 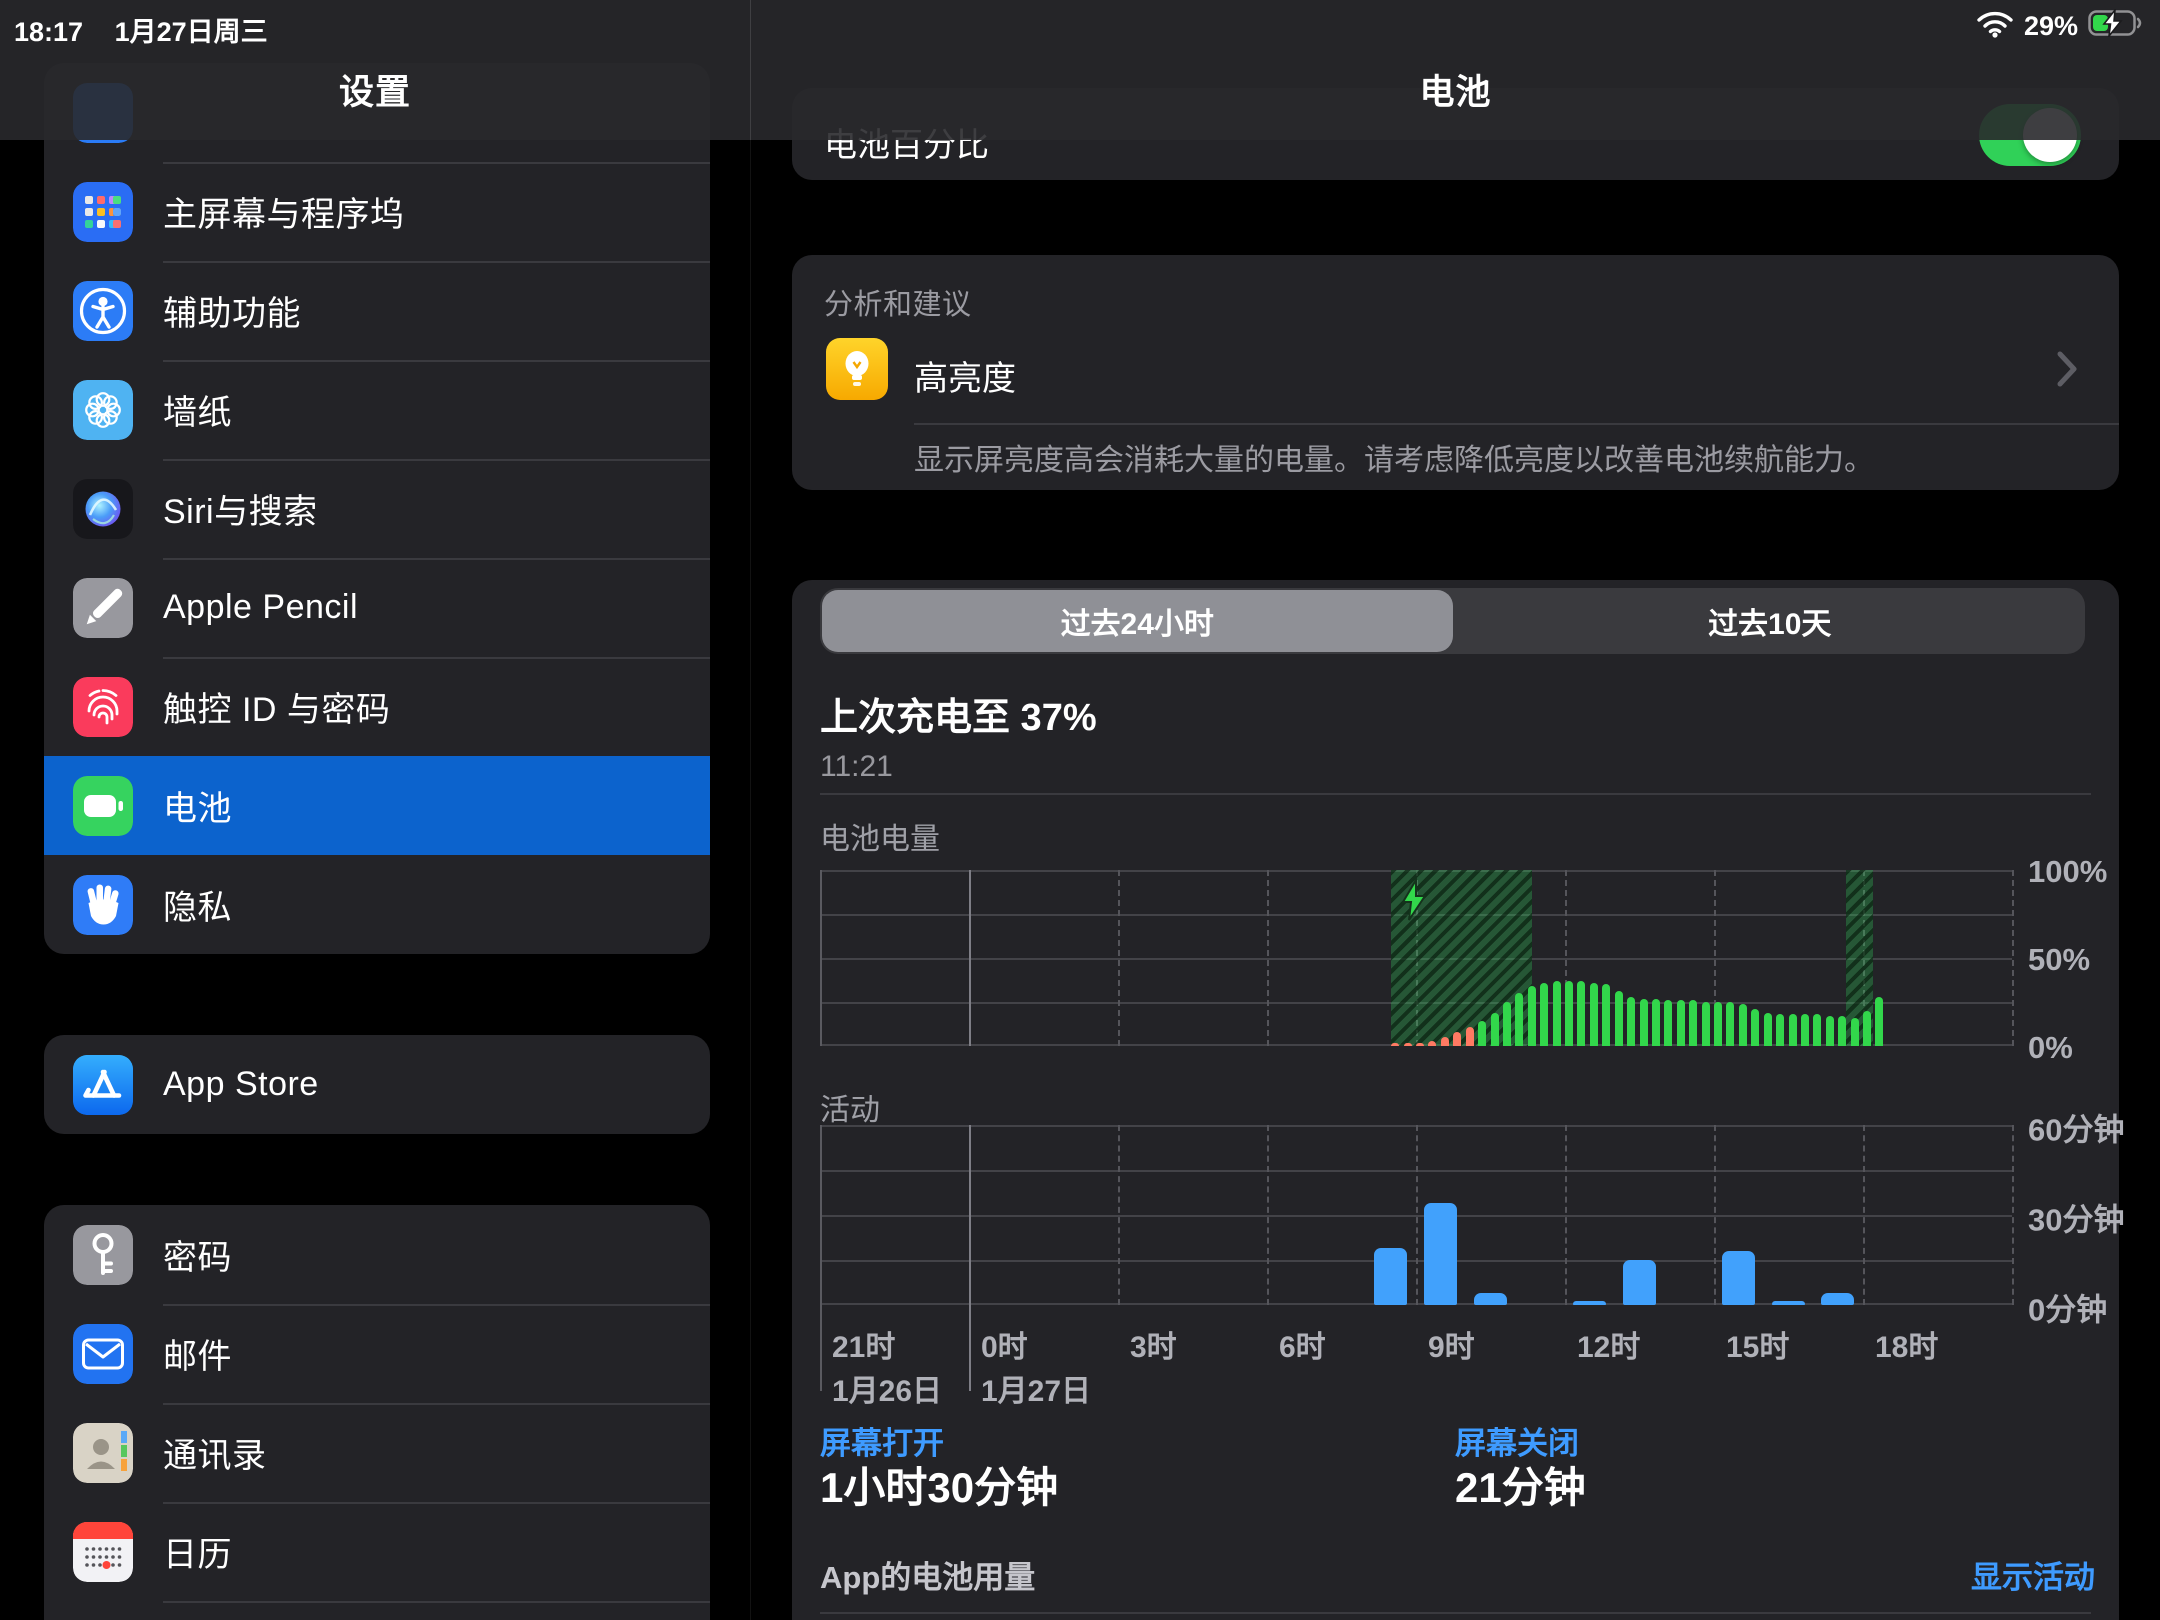 What do you see at coordinates (103, 1254) in the screenshot?
I see `passwords-icon` at bounding box center [103, 1254].